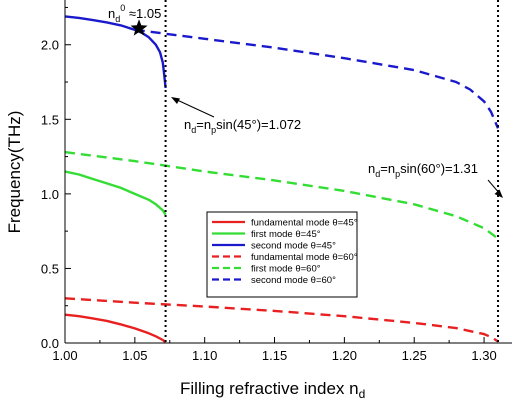 This screenshot has height=403, width=523. Describe the element at coordinates (116, 193) in the screenshot. I see `series-line-first-mode-theta-45deg` at that location.